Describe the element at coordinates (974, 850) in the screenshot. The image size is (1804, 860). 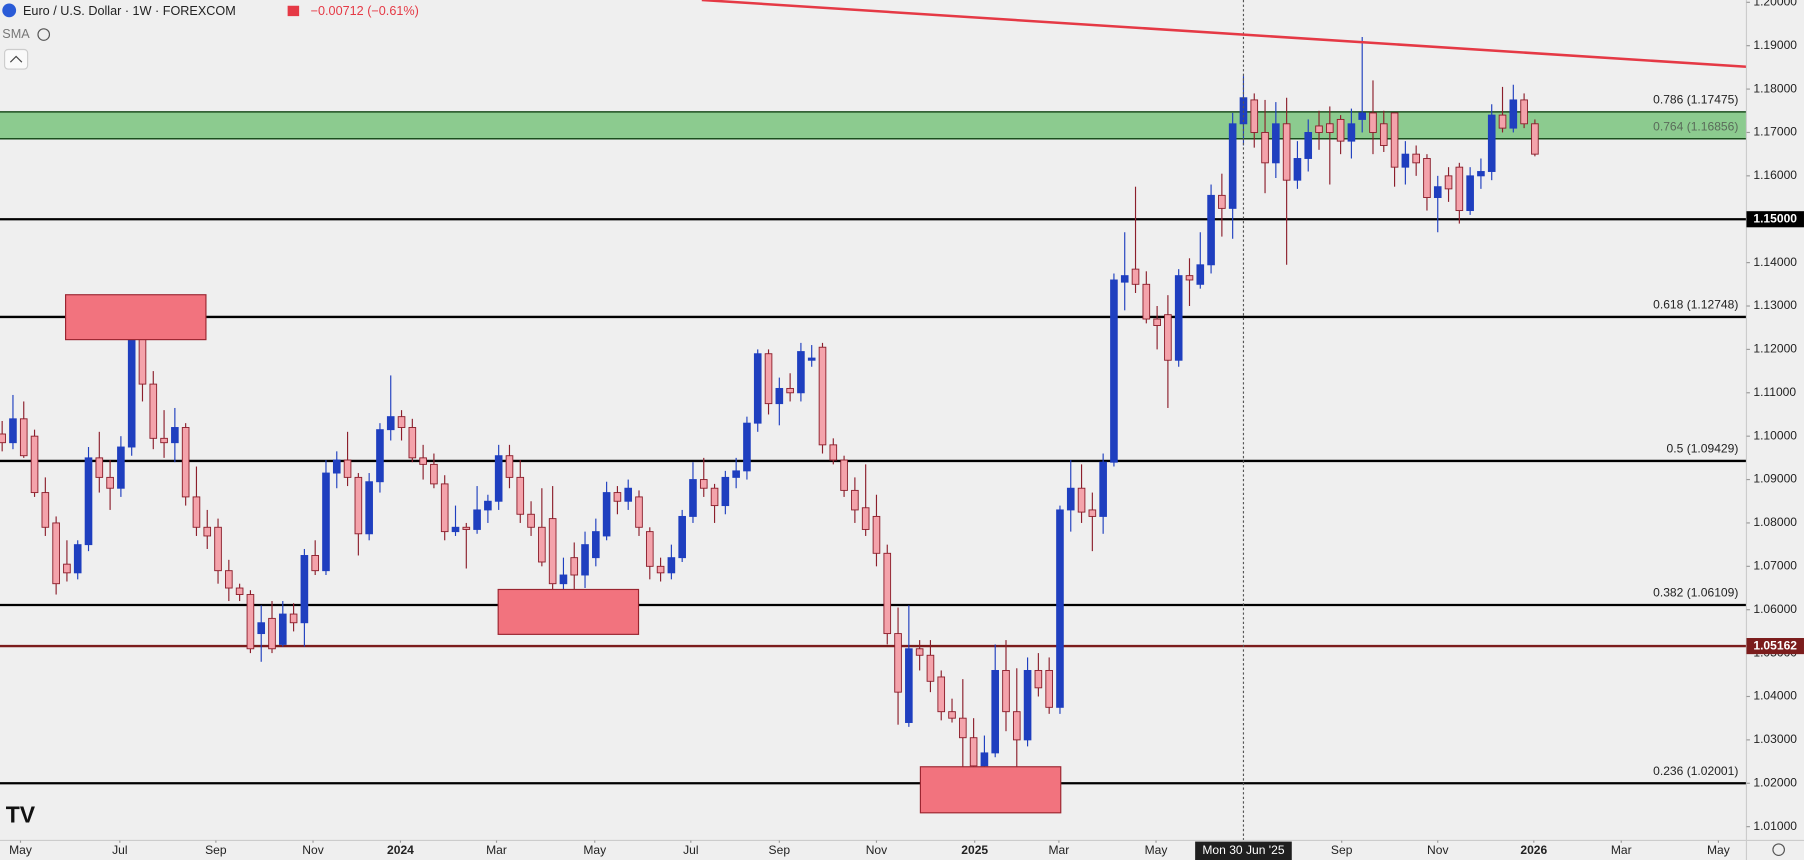
I see `x-tick-label: 2025` at that location.